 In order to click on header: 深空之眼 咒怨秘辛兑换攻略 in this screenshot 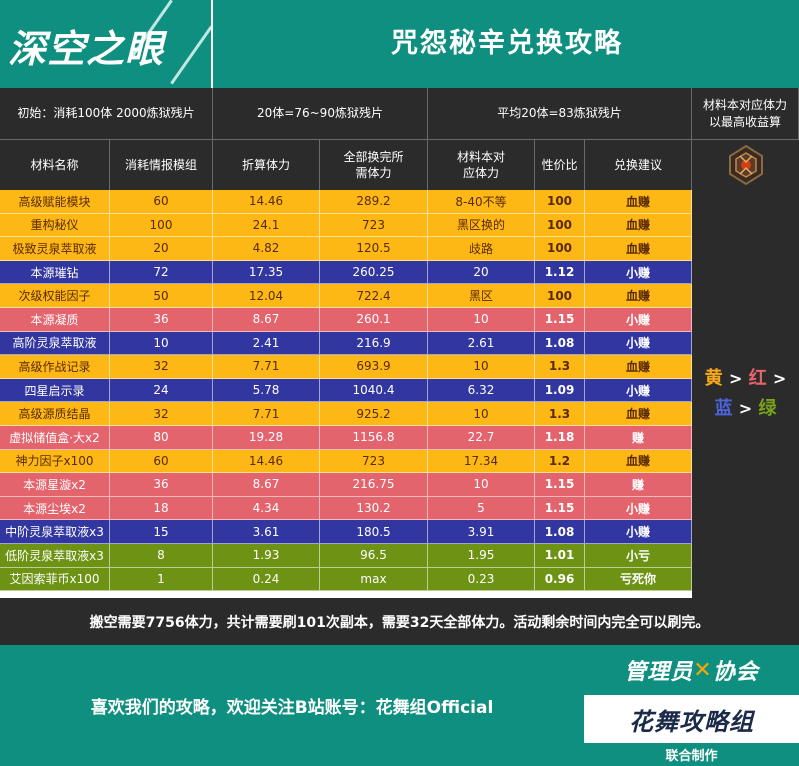, I will do `click(399, 44)`.